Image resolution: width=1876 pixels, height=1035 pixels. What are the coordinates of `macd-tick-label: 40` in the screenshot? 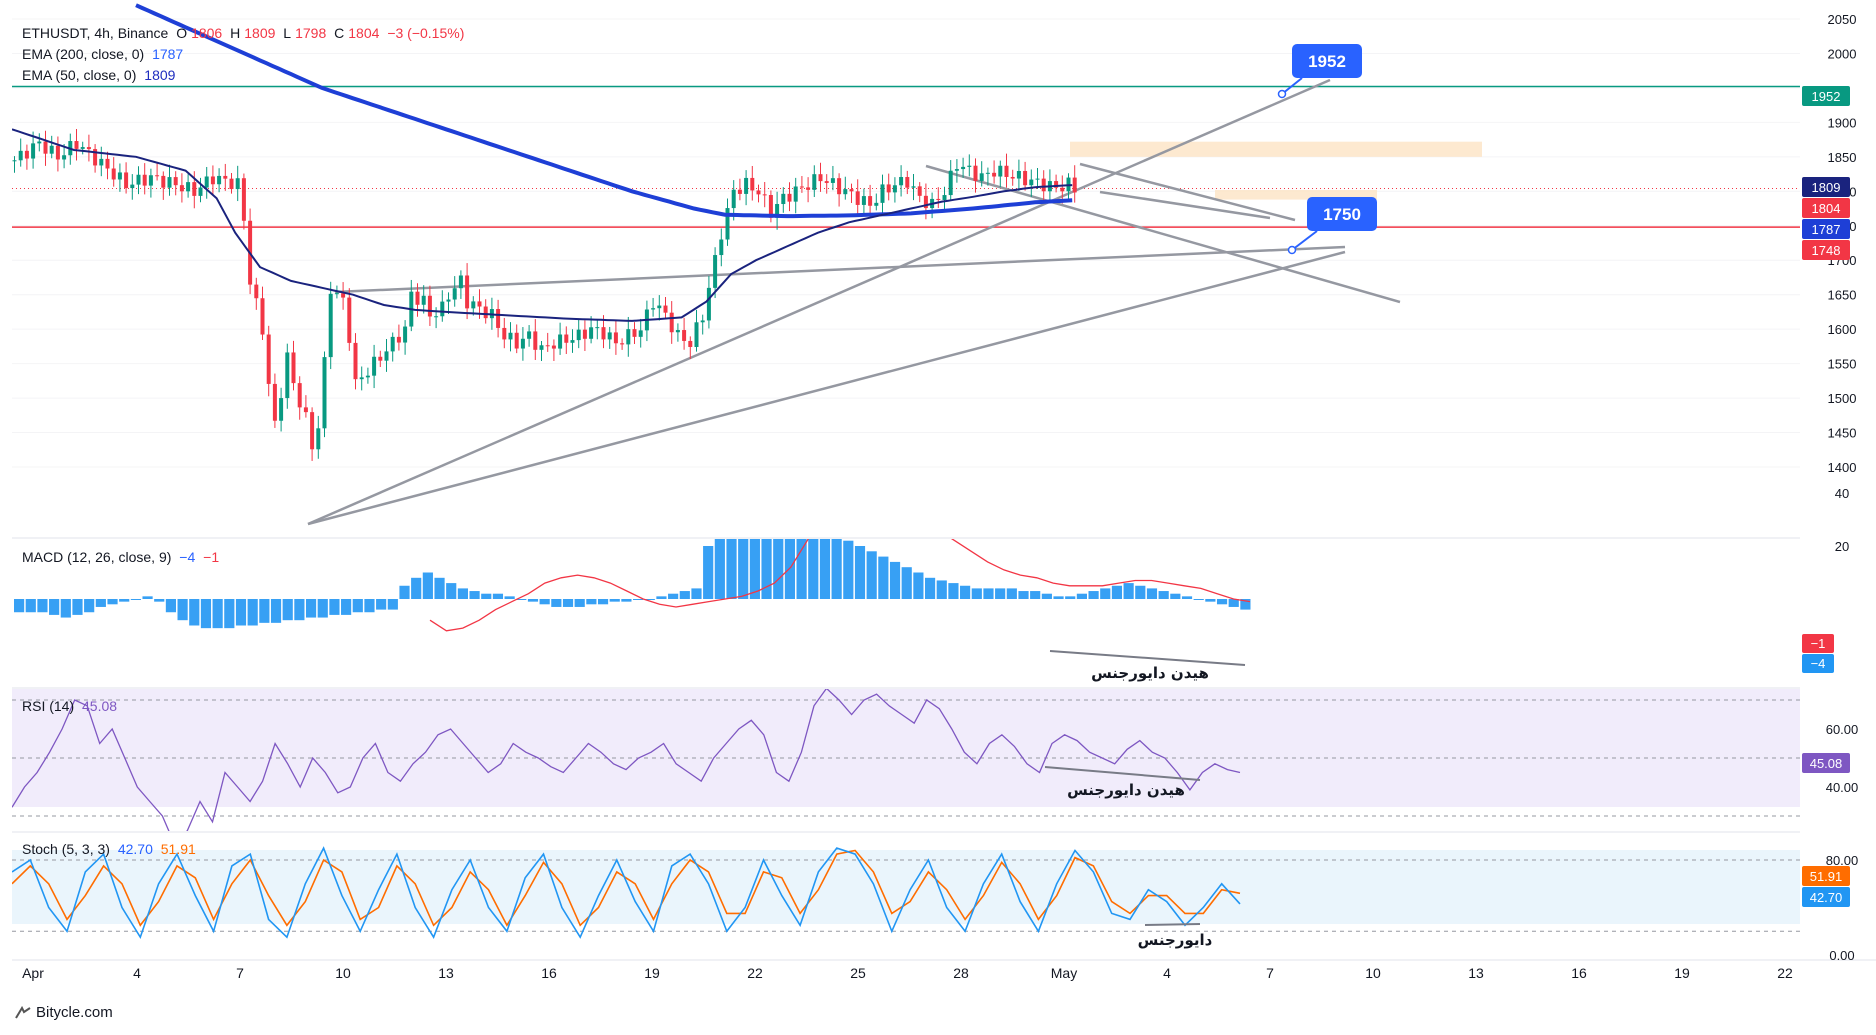 It's located at (1842, 493).